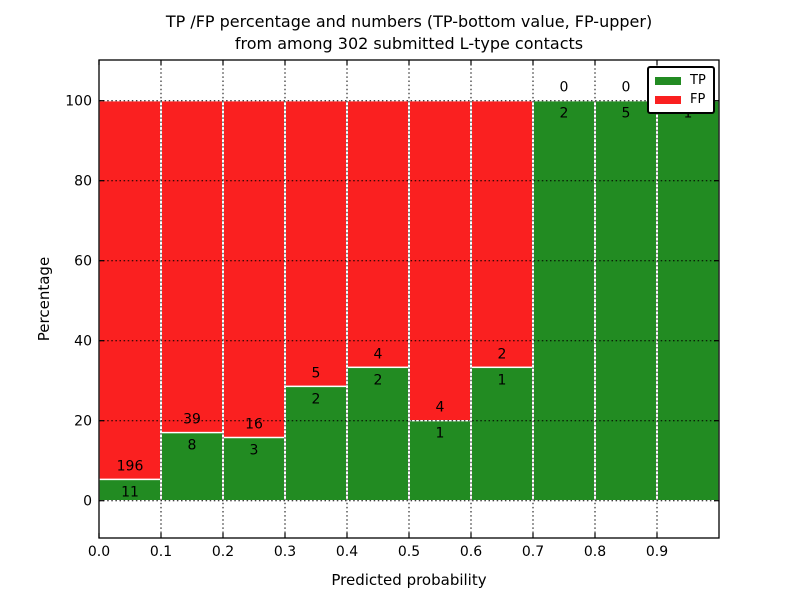 This screenshot has height=600, width=800. I want to click on x-tick-label: 0.3, so click(285, 552).